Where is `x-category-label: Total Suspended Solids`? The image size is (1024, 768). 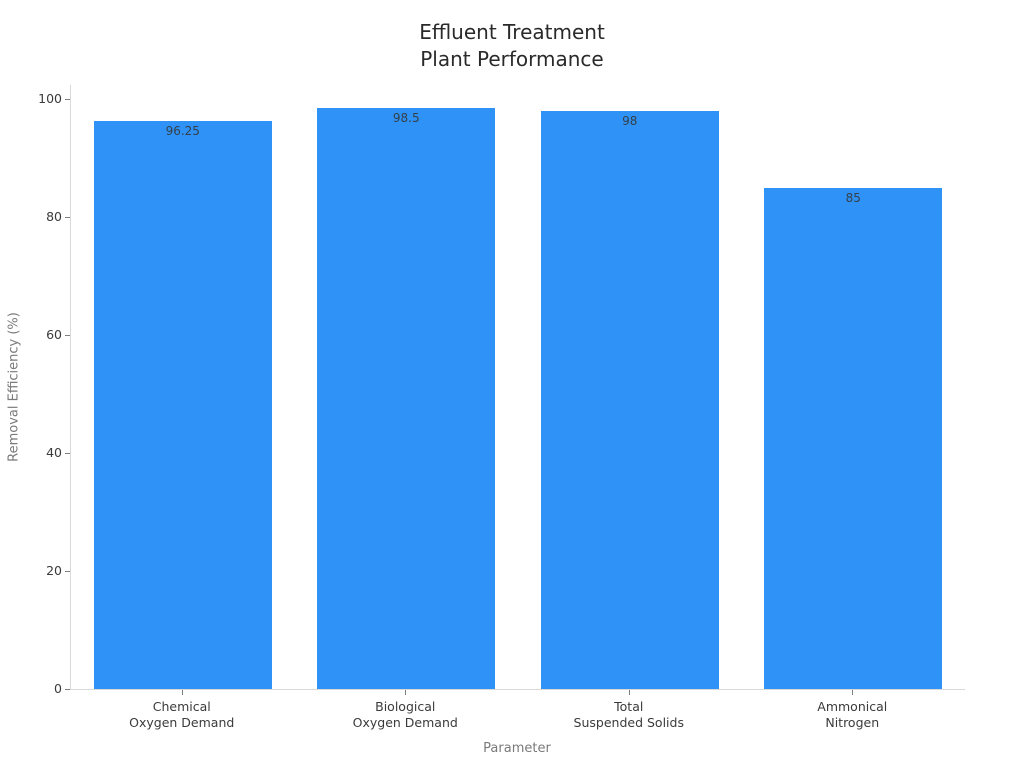
x-category-label: Total Suspended Solids is located at coordinates (628, 714).